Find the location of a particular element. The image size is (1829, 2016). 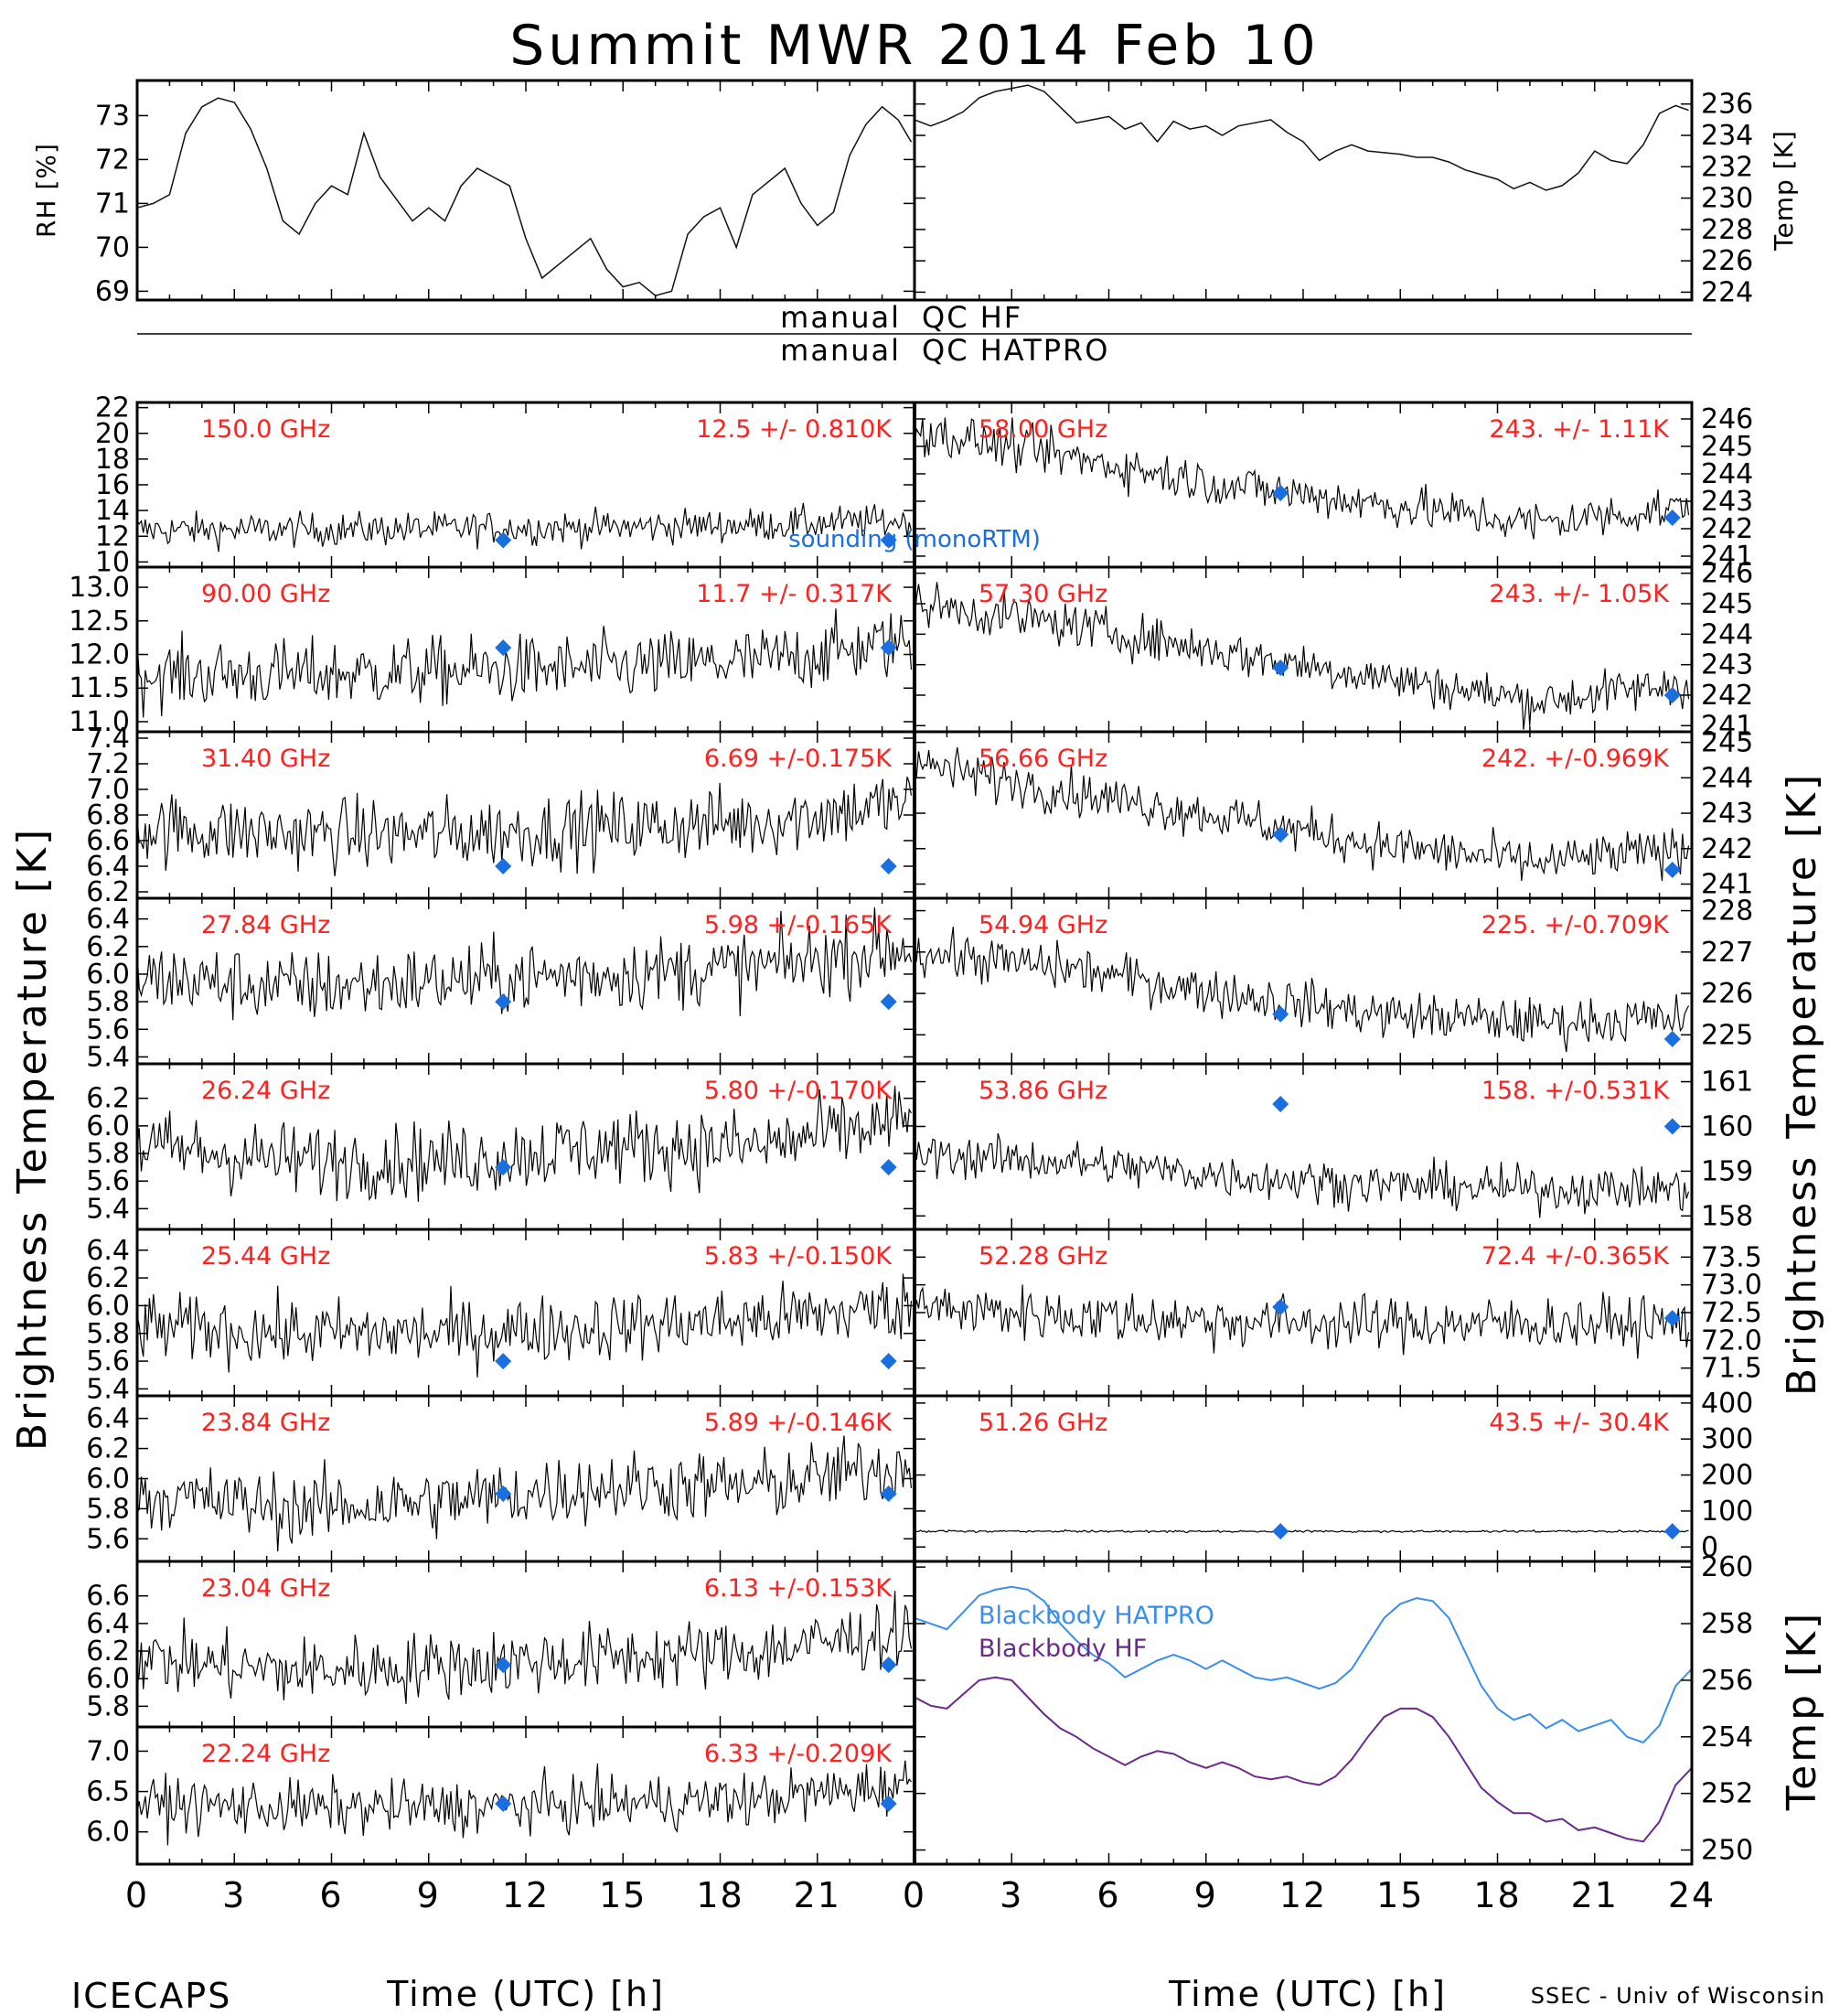

tb-left-6-ytick-label-3: 6.0 is located at coordinates (108, 1306).